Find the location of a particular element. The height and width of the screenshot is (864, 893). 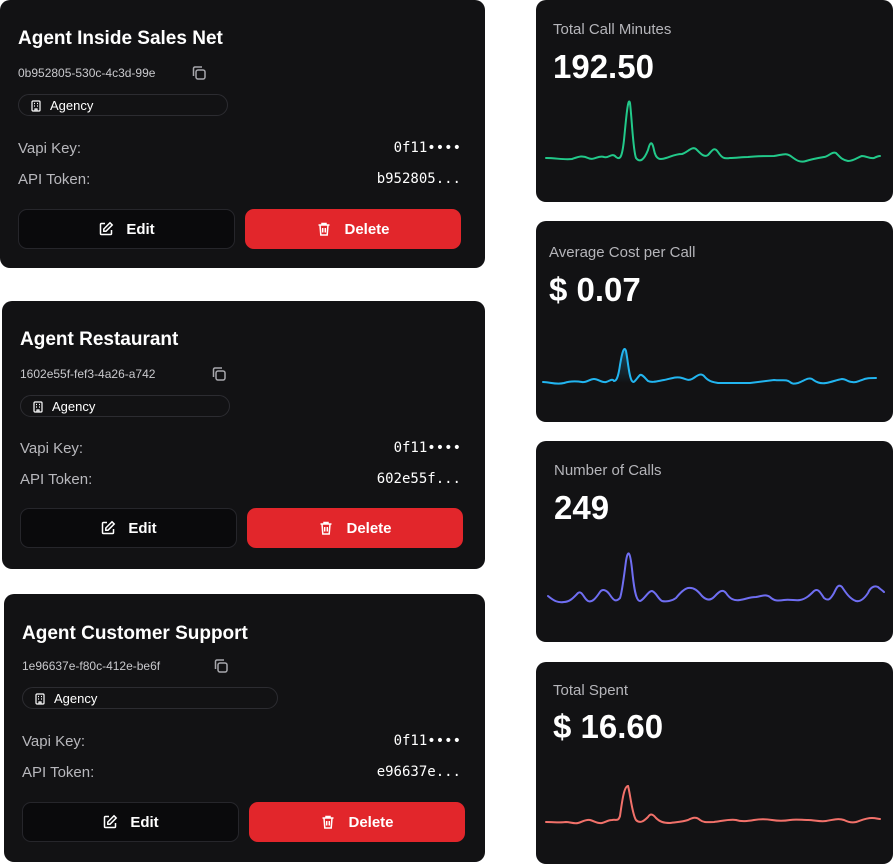

agent-title: Agent Restaurant is located at coordinates (99, 339).